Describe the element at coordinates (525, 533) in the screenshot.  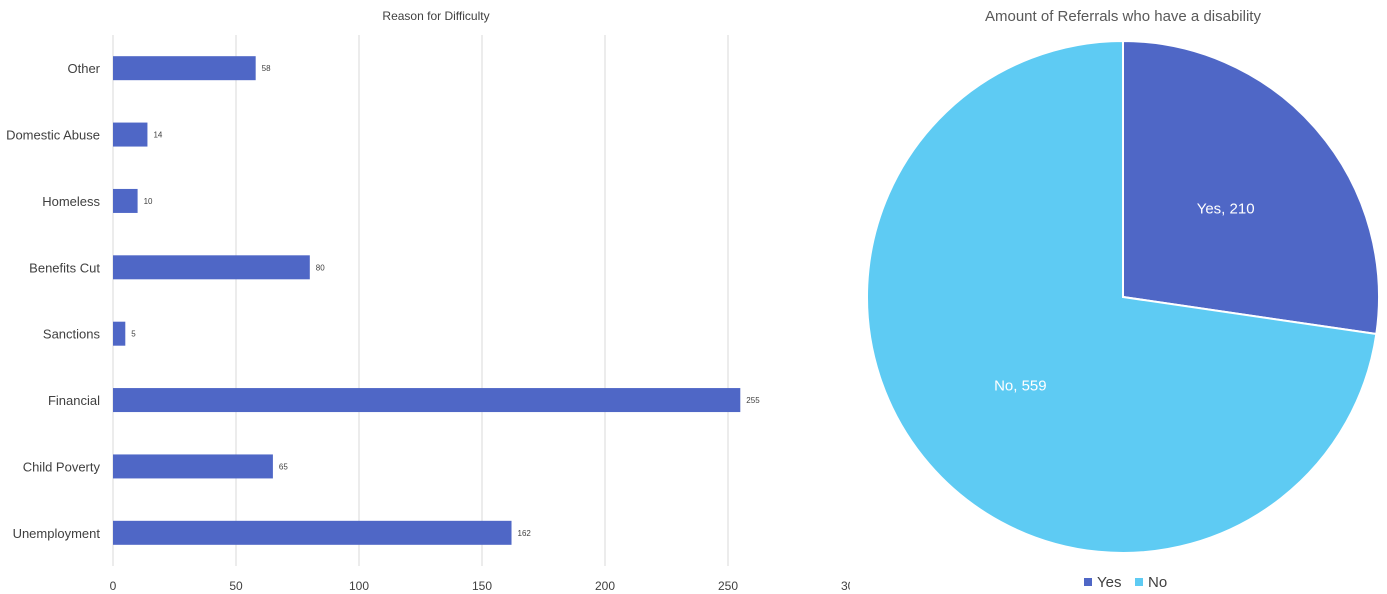
I see `bar-data-label: 162` at that location.